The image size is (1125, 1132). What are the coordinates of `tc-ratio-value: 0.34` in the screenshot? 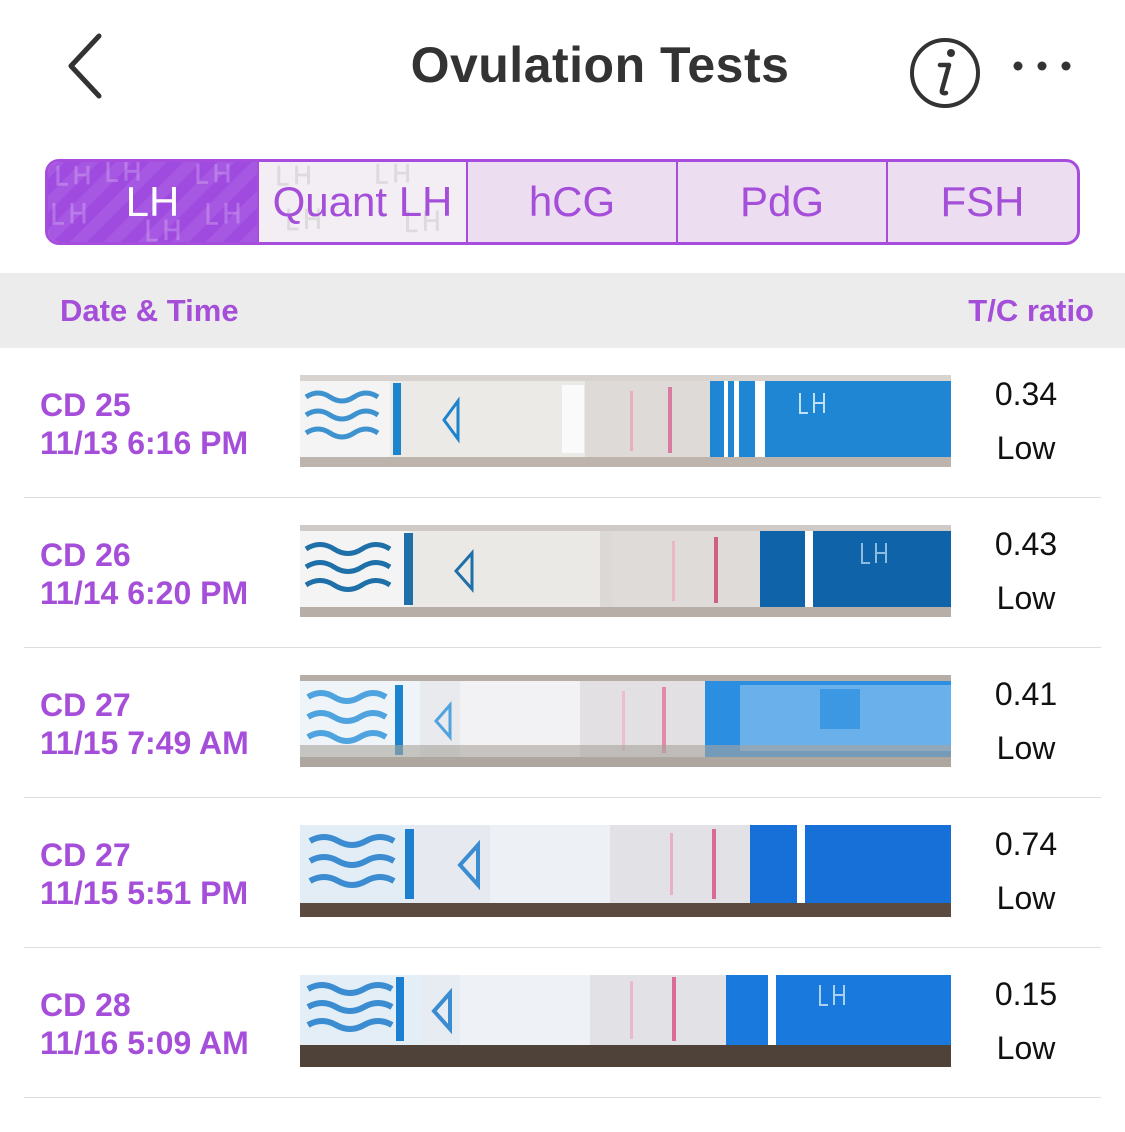 It's located at (1026, 394).